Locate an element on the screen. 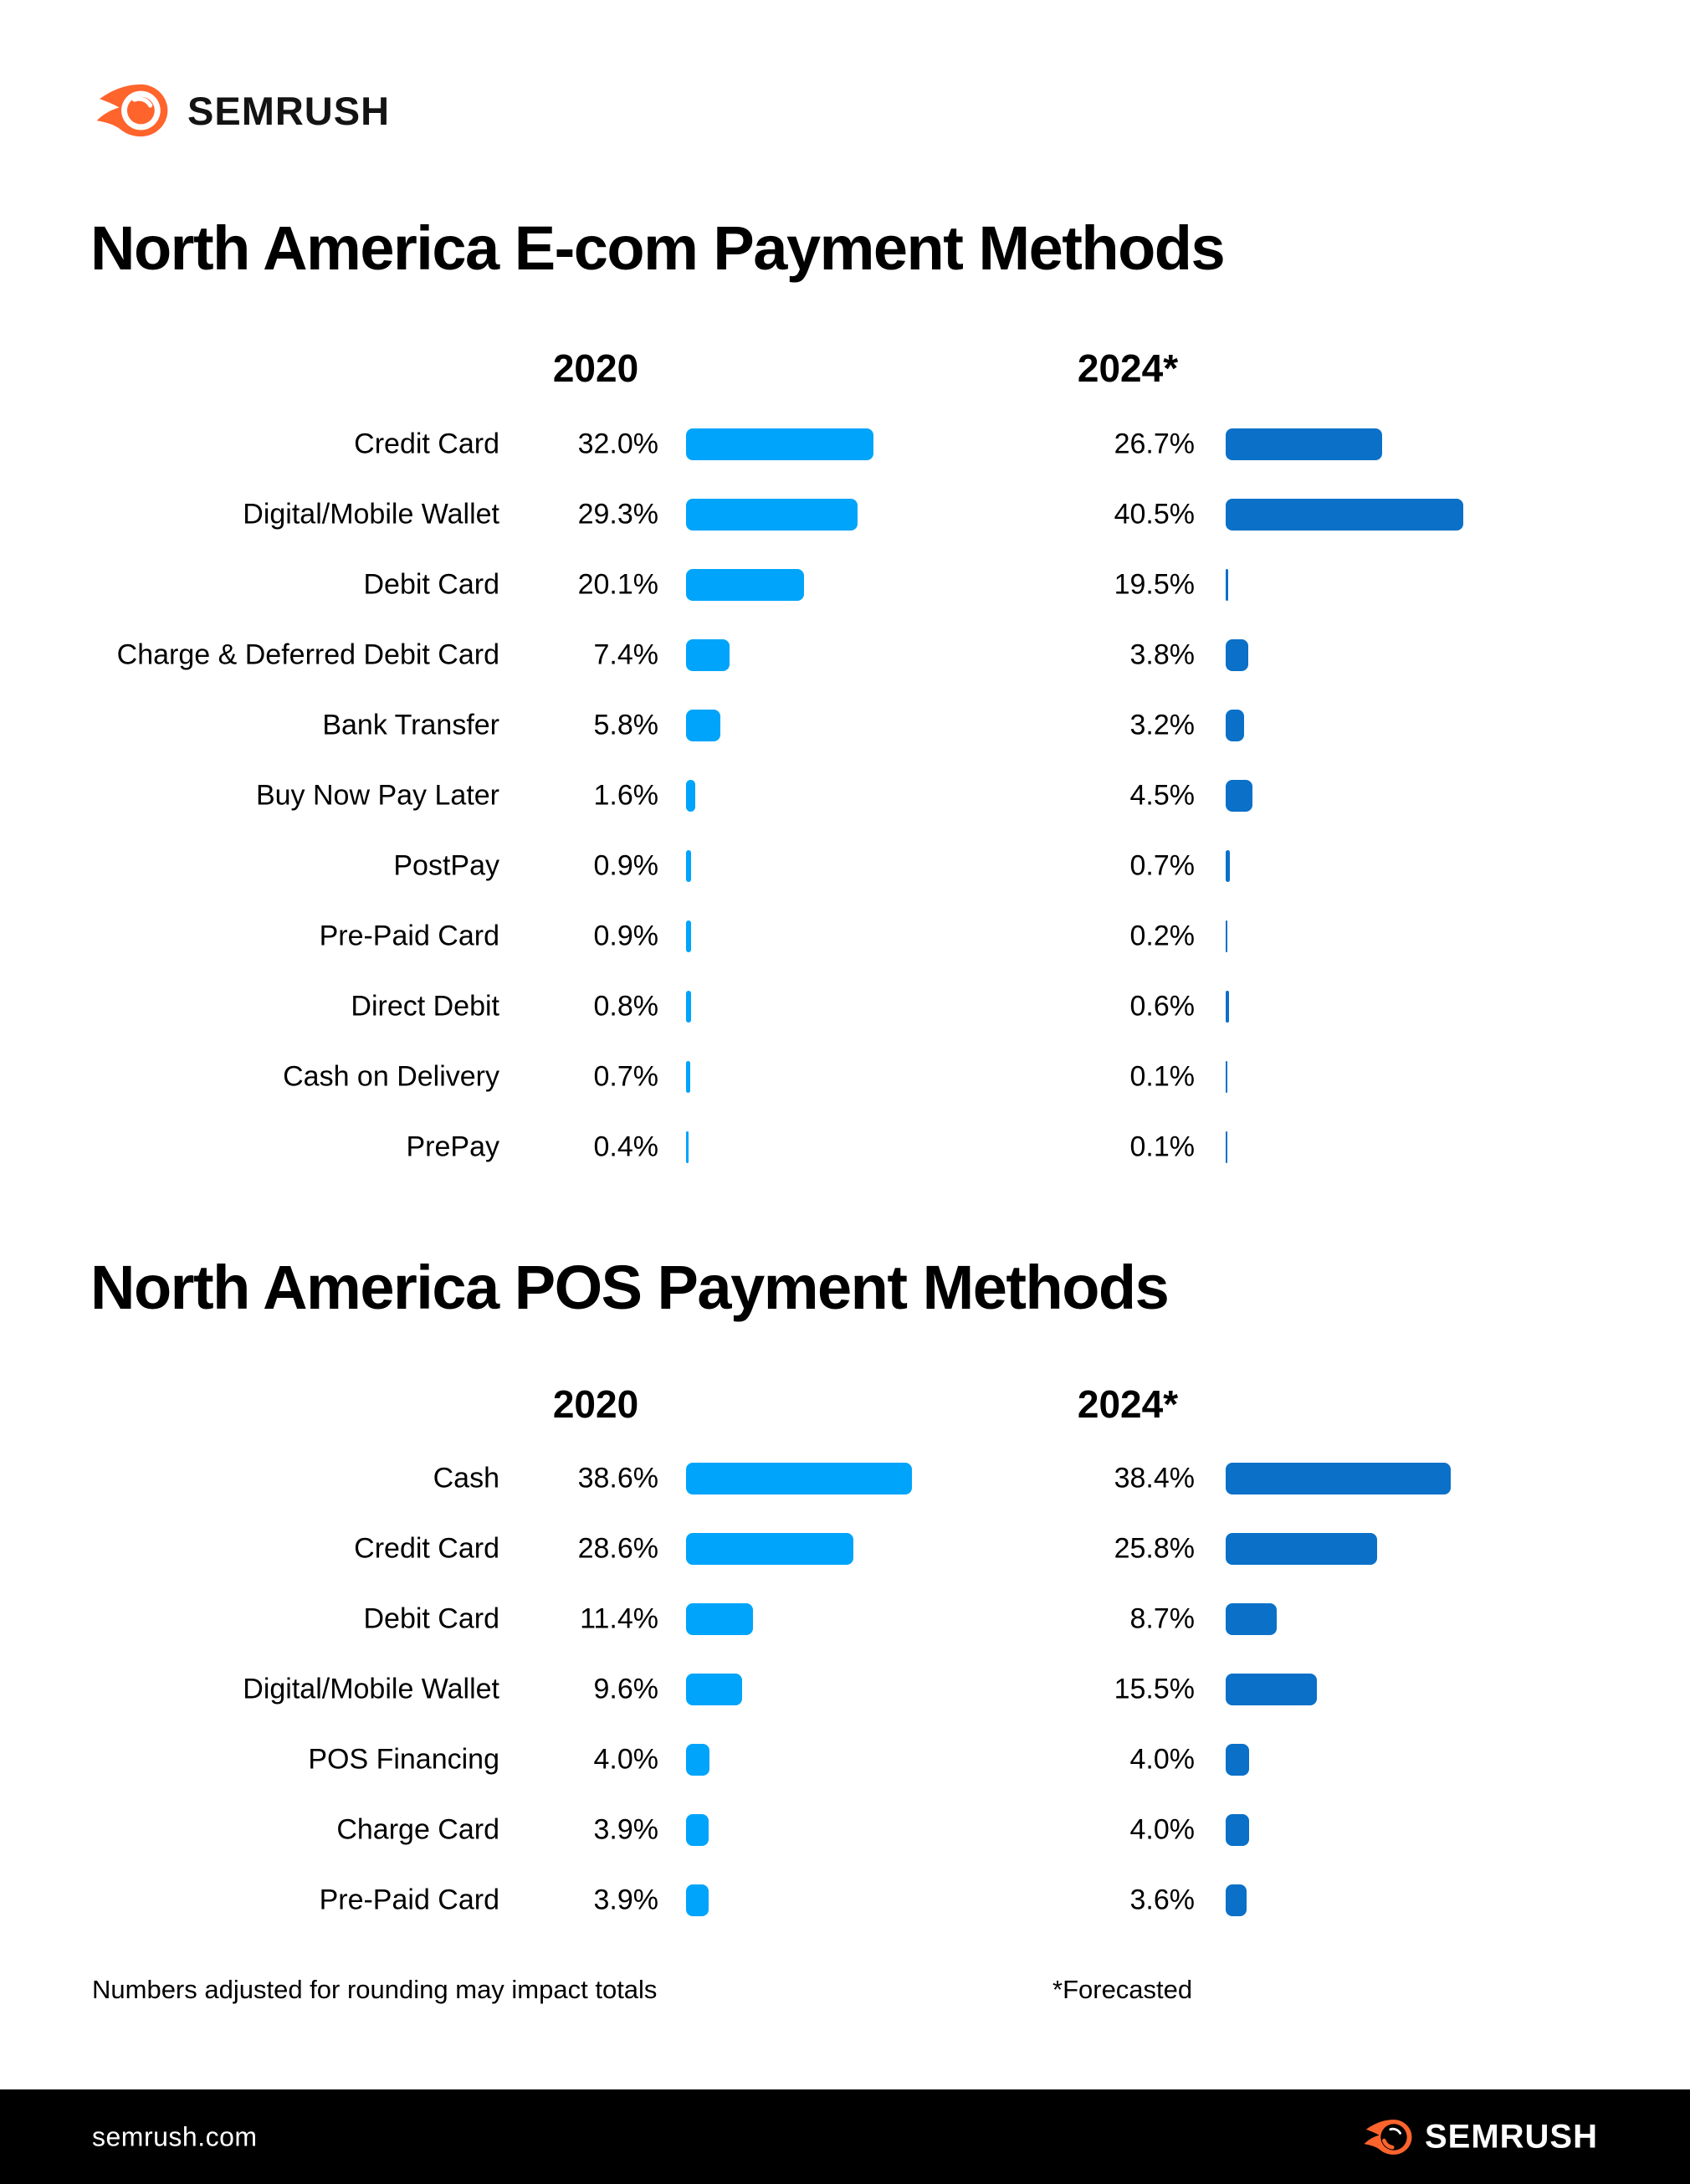 The width and height of the screenshot is (1690, 2184). table-row: Credit Card 28.6% 25.8% is located at coordinates (845, 1549).